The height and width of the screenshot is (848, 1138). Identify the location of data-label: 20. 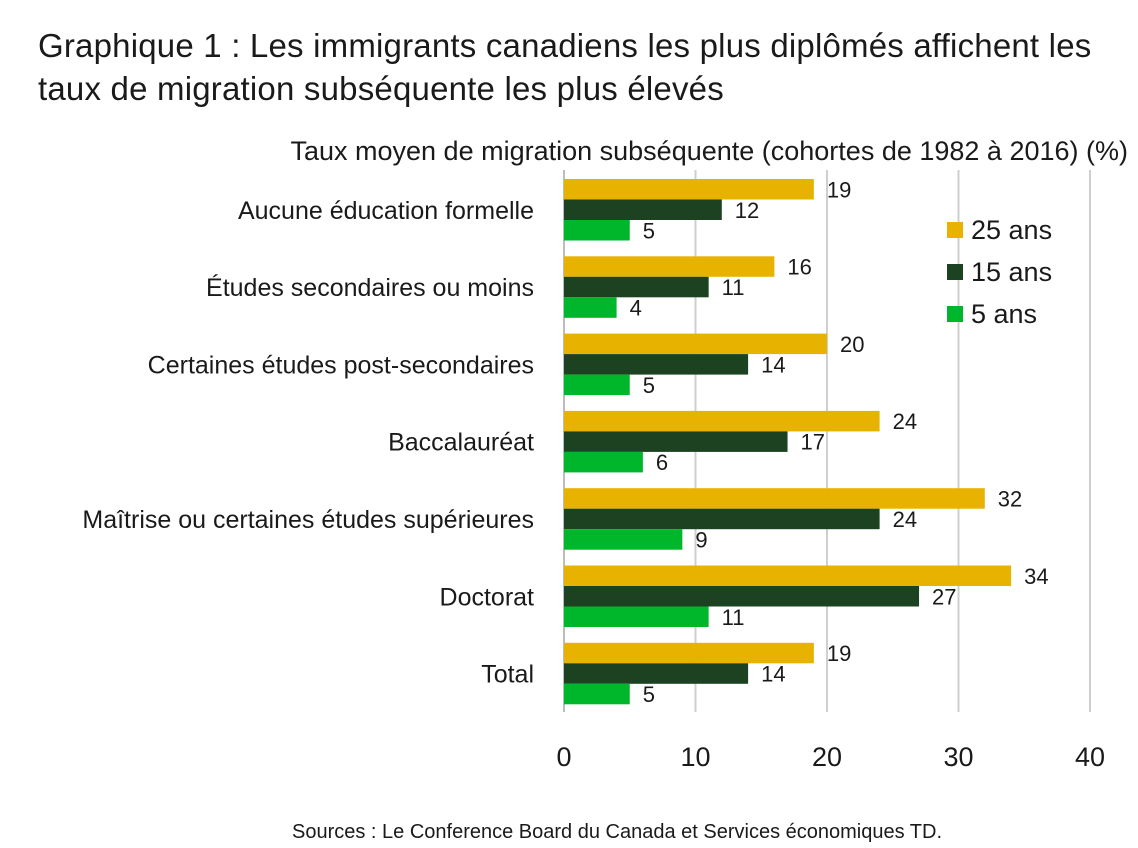
(852, 344).